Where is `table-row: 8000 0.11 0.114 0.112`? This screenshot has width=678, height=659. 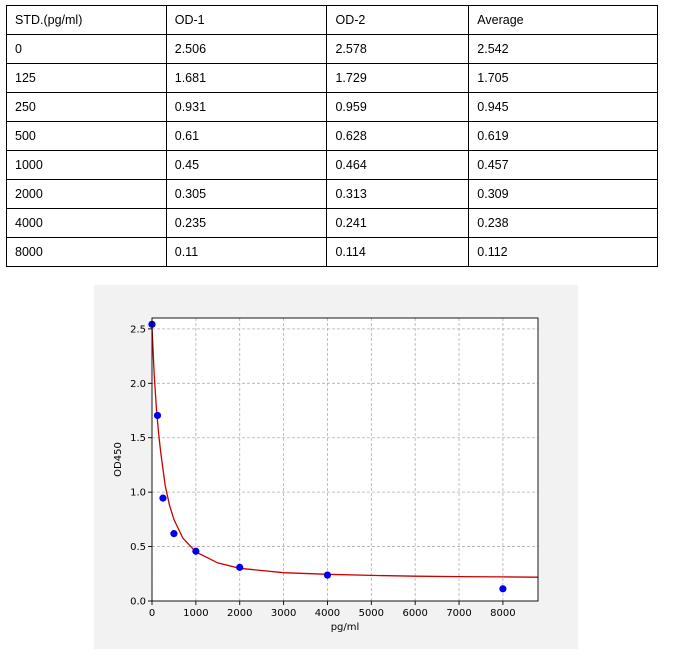 table-row: 8000 0.11 0.114 0.112 is located at coordinates (332, 252).